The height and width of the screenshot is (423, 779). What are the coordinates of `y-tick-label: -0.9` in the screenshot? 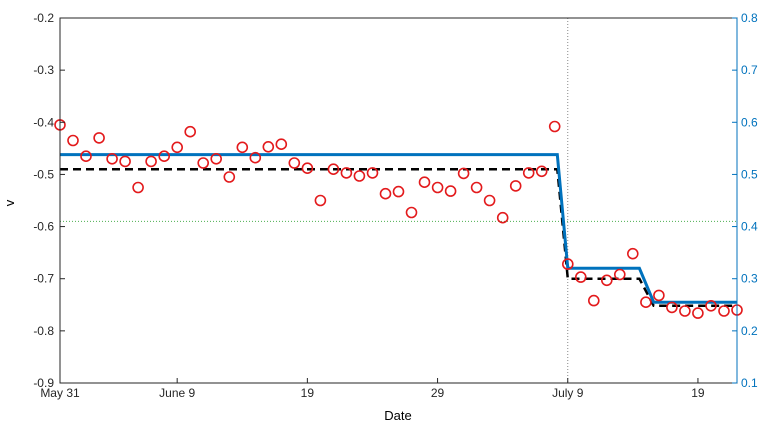 It's located at (43, 383).